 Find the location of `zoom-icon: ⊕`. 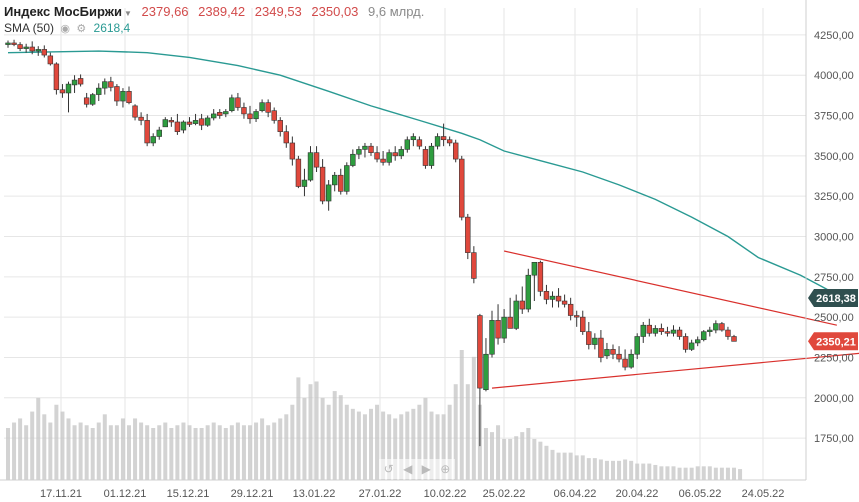

zoom-icon: ⊕ is located at coordinates (445, 469).